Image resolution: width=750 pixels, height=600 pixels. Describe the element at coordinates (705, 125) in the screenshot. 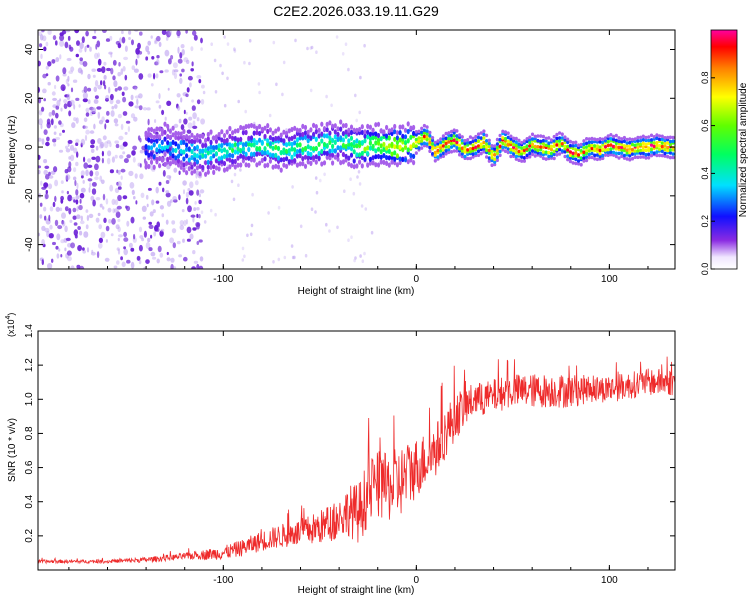

I see `colorbar-tick-label: 0.6` at that location.